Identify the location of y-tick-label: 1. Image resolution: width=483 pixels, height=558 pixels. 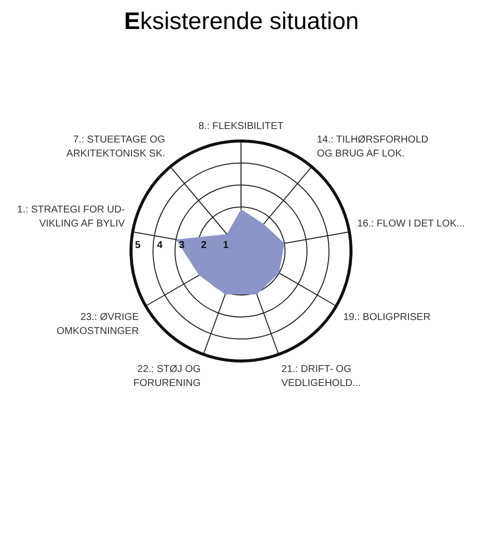
(226, 245).